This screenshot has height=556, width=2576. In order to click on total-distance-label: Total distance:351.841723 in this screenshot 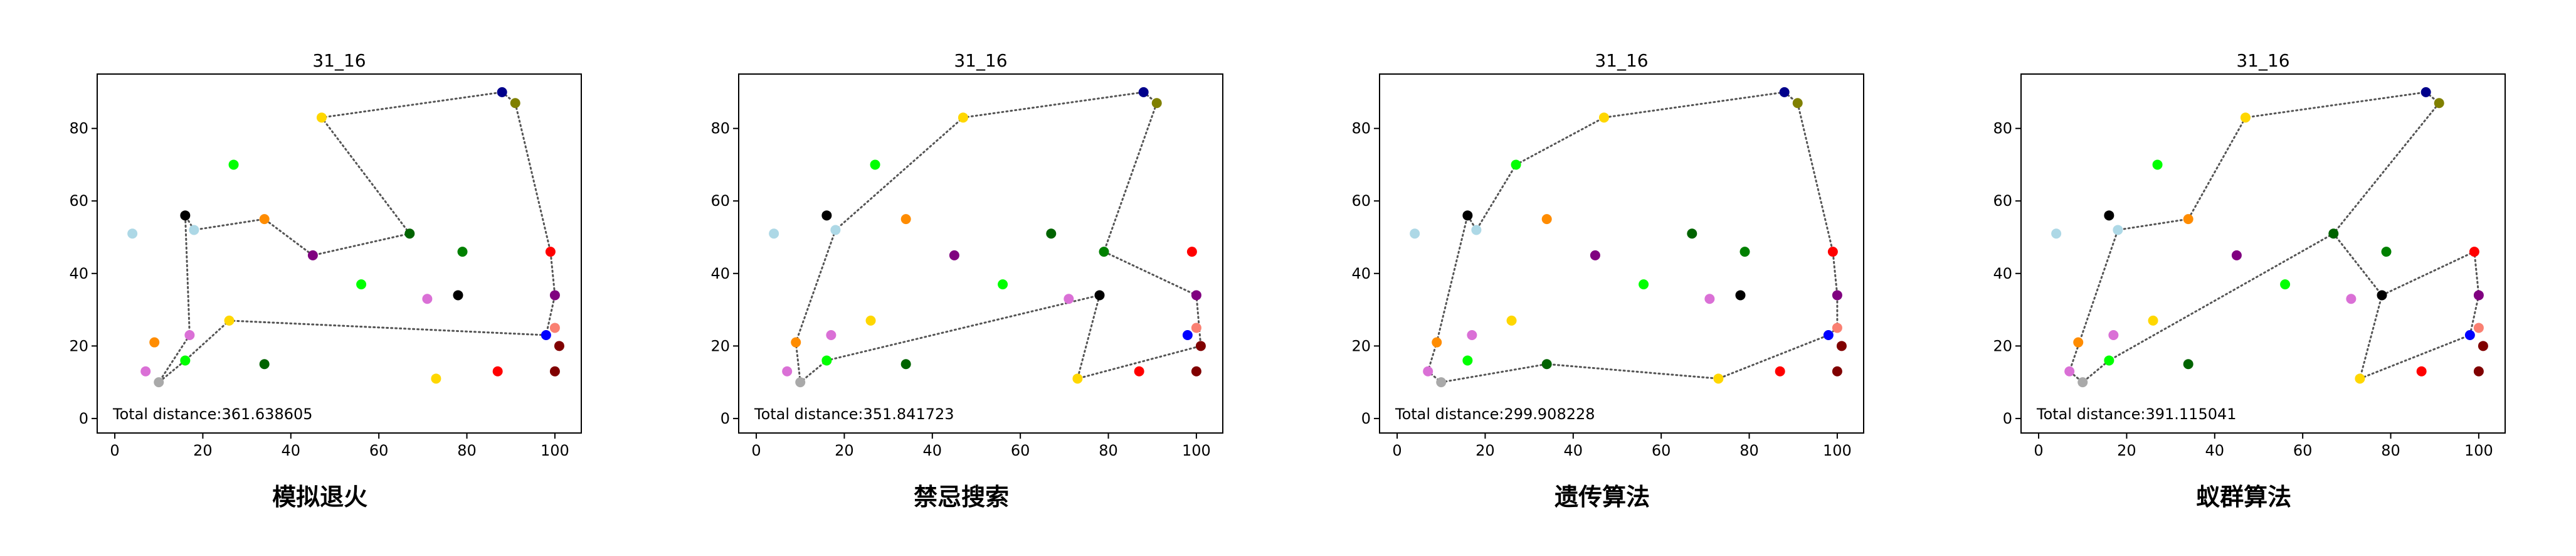, I will do `click(854, 414)`.